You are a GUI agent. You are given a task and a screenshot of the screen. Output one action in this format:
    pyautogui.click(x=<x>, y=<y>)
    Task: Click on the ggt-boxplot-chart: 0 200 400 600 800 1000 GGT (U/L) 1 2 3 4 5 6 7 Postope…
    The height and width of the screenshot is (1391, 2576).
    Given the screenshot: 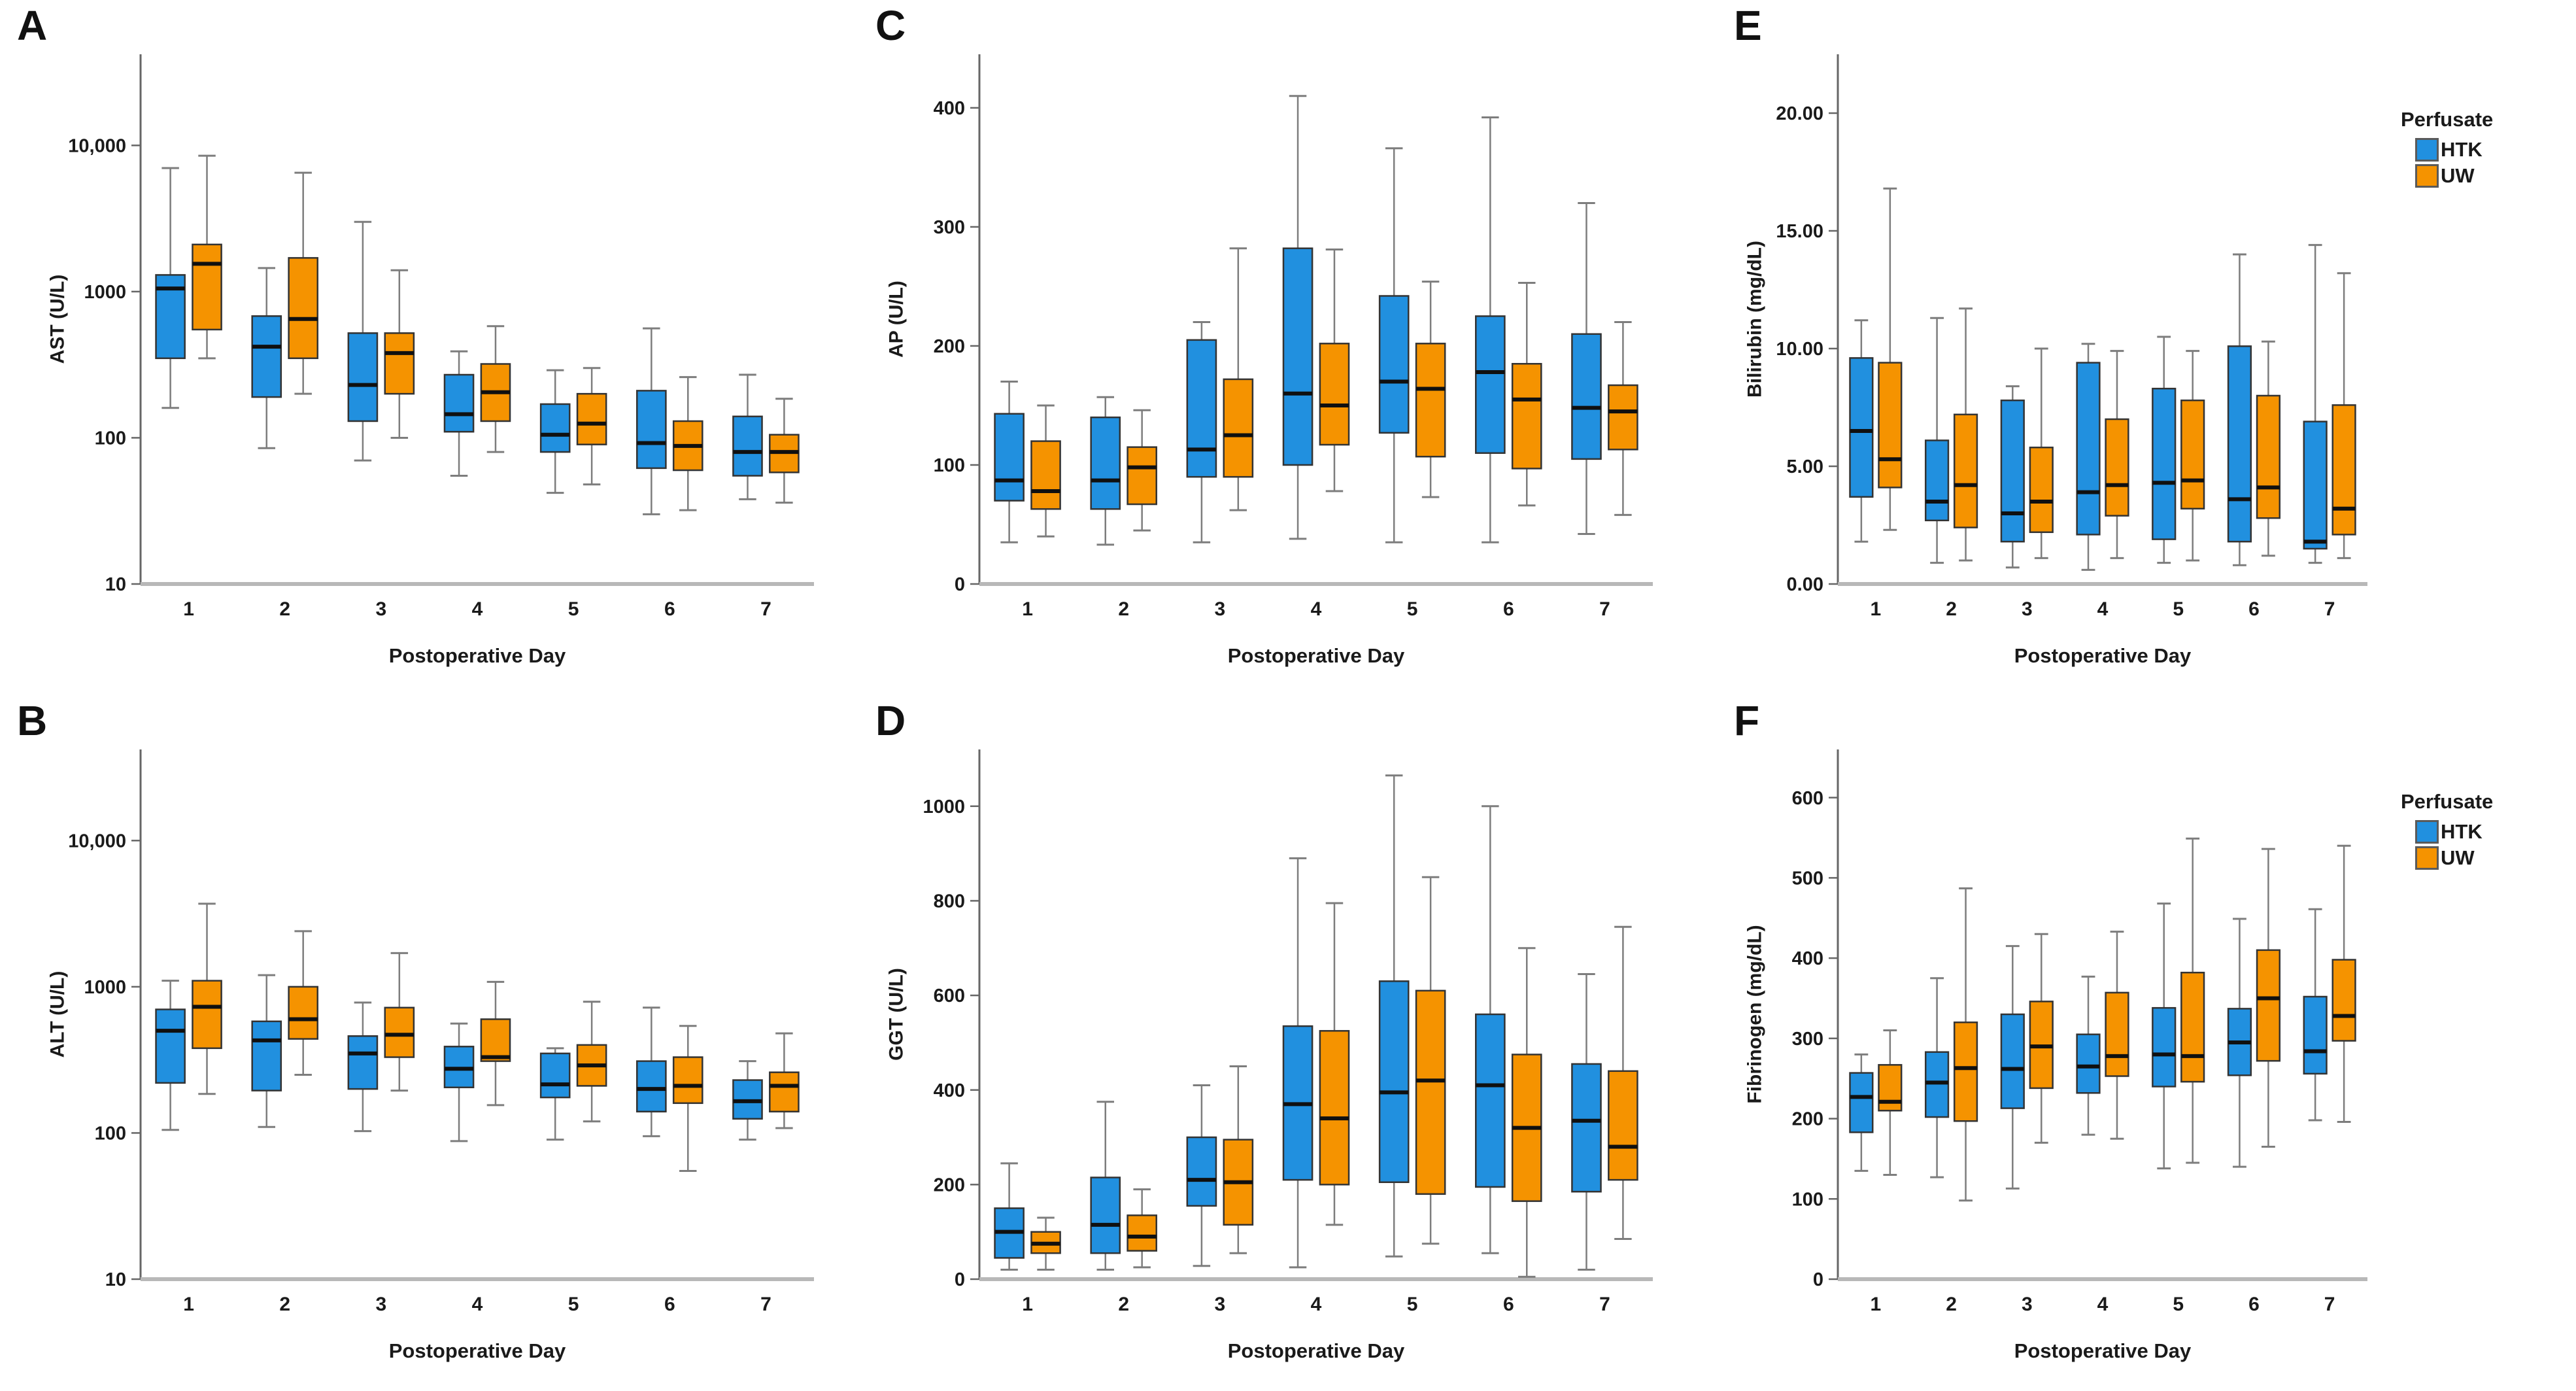 What is the action you would take?
    pyautogui.click(x=1269, y=1055)
    